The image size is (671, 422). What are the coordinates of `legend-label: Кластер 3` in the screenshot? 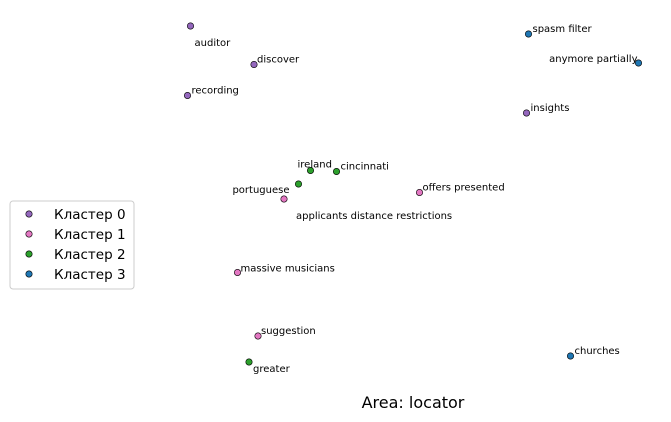 It's located at (90, 275).